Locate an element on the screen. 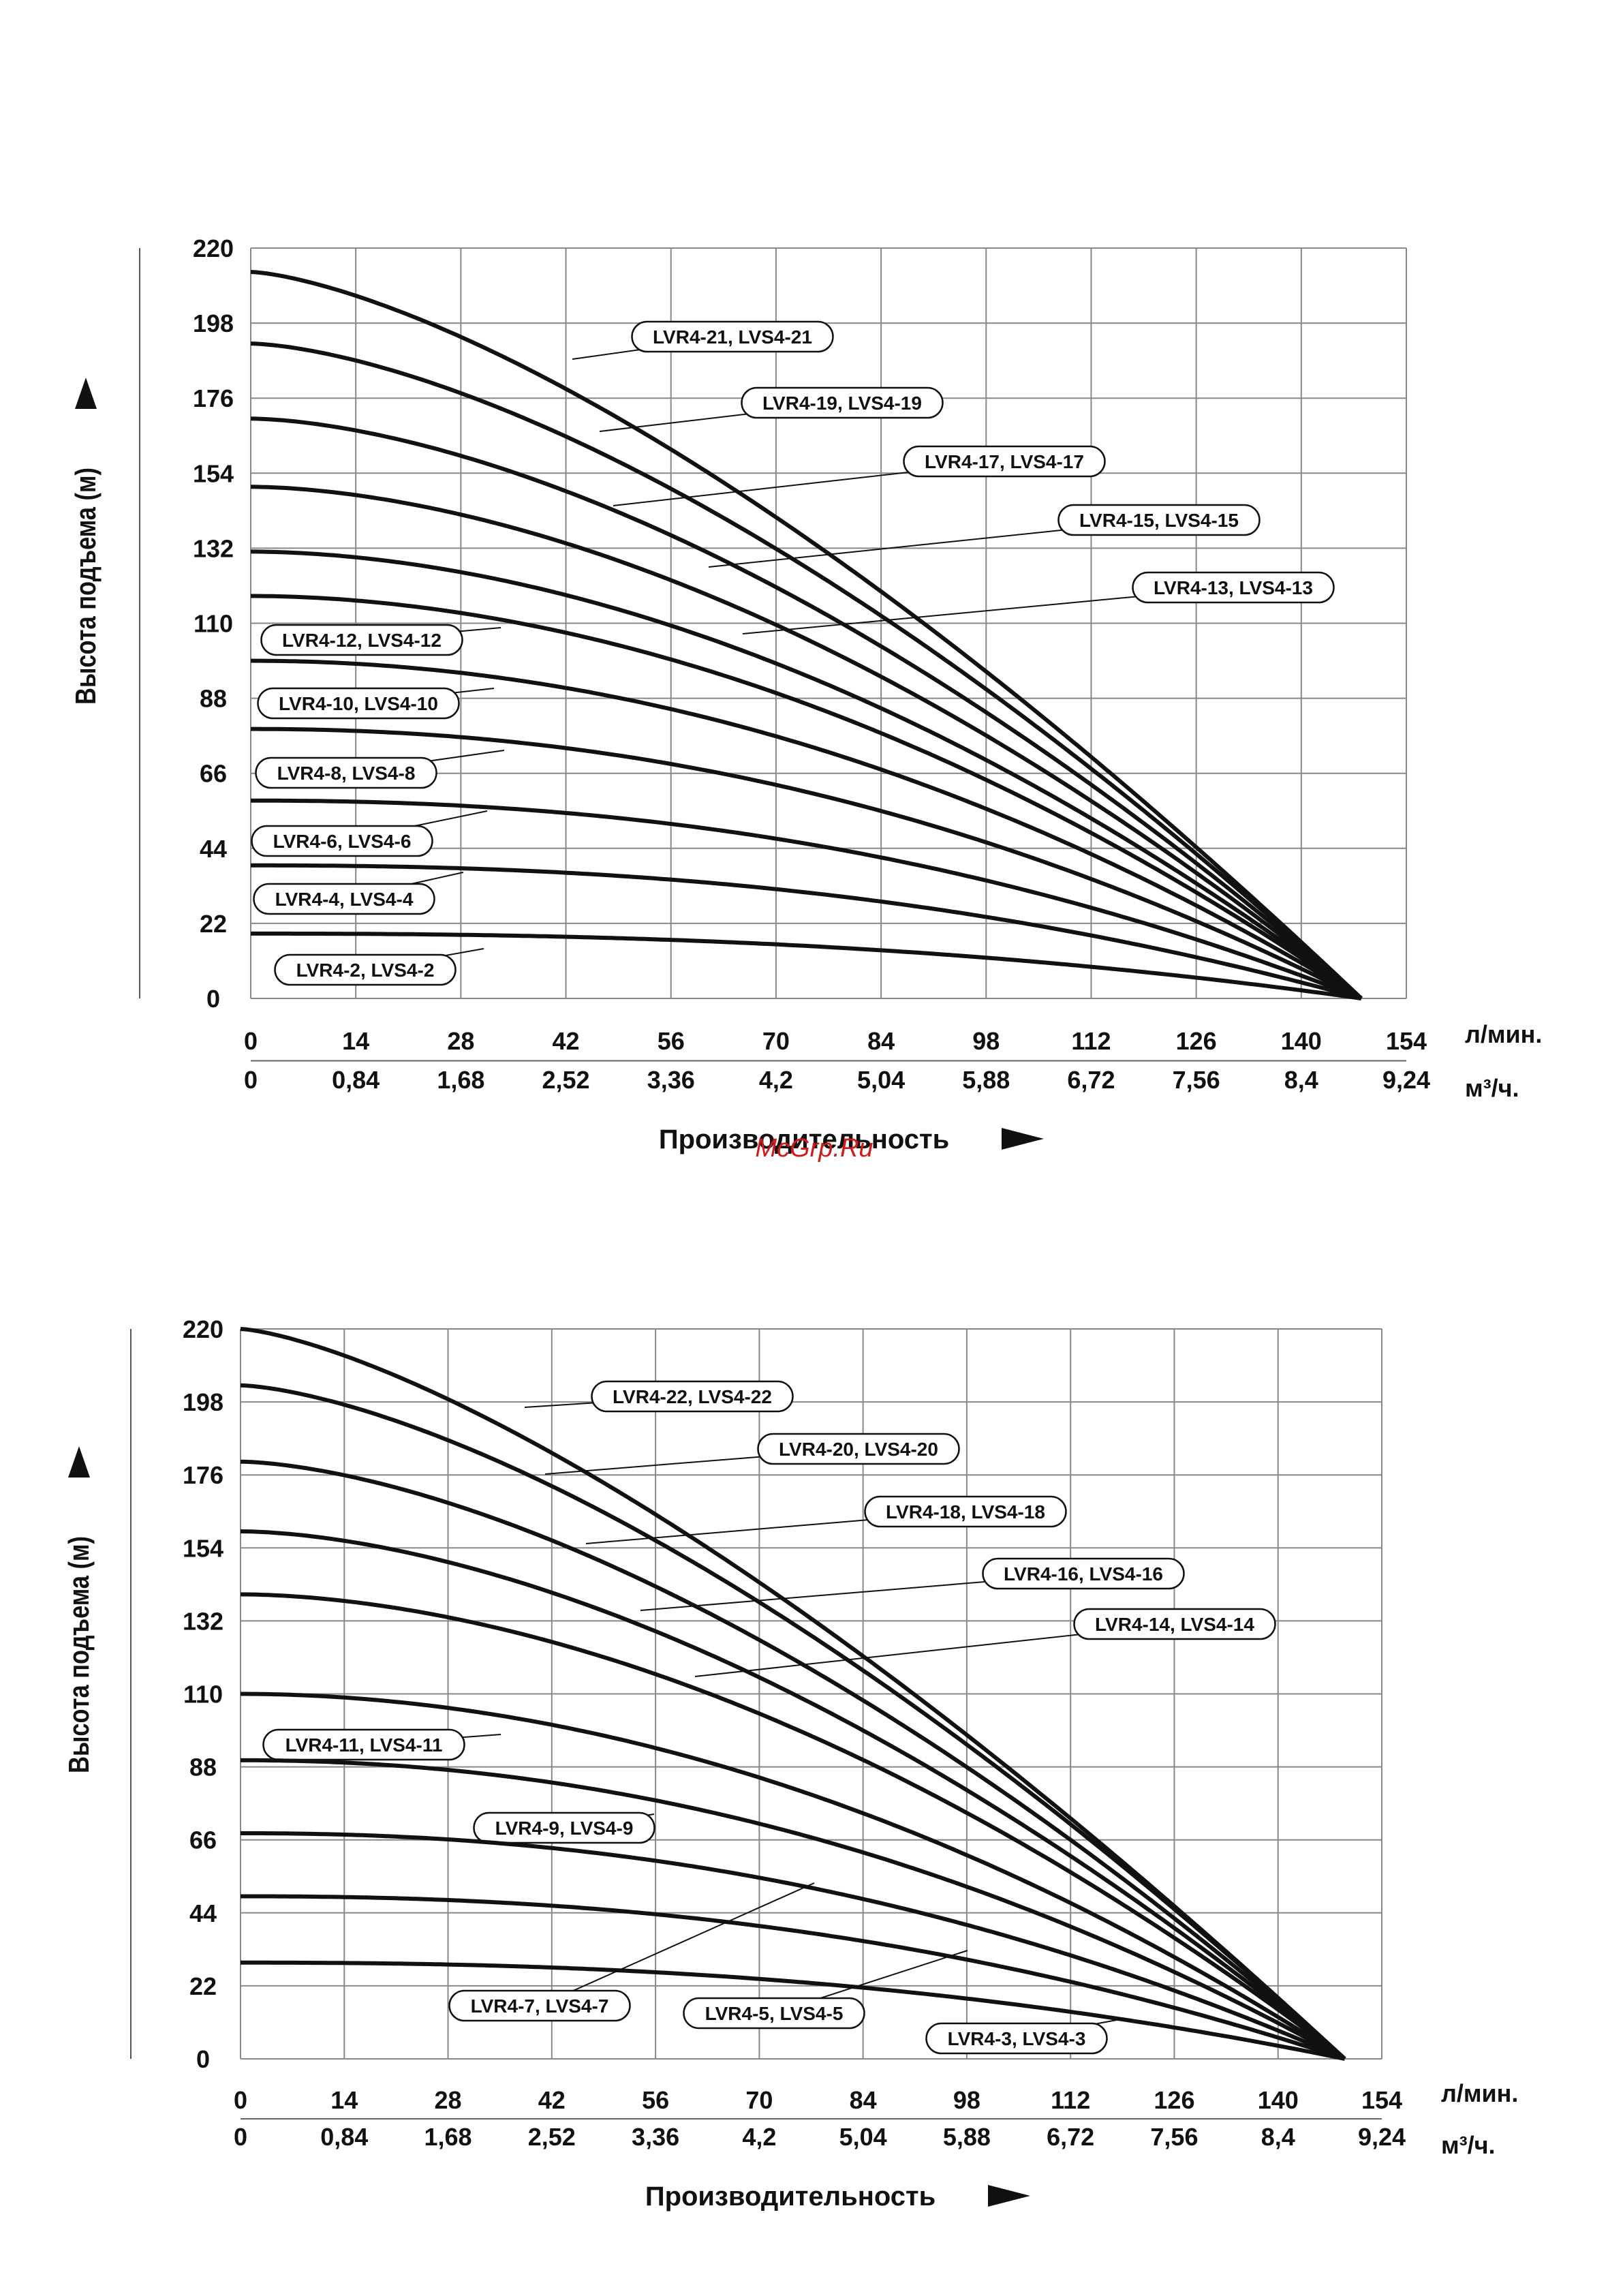 The width and height of the screenshot is (1623, 2296). series-label: LVR4-9, LVS4-9 is located at coordinates (564, 1828).